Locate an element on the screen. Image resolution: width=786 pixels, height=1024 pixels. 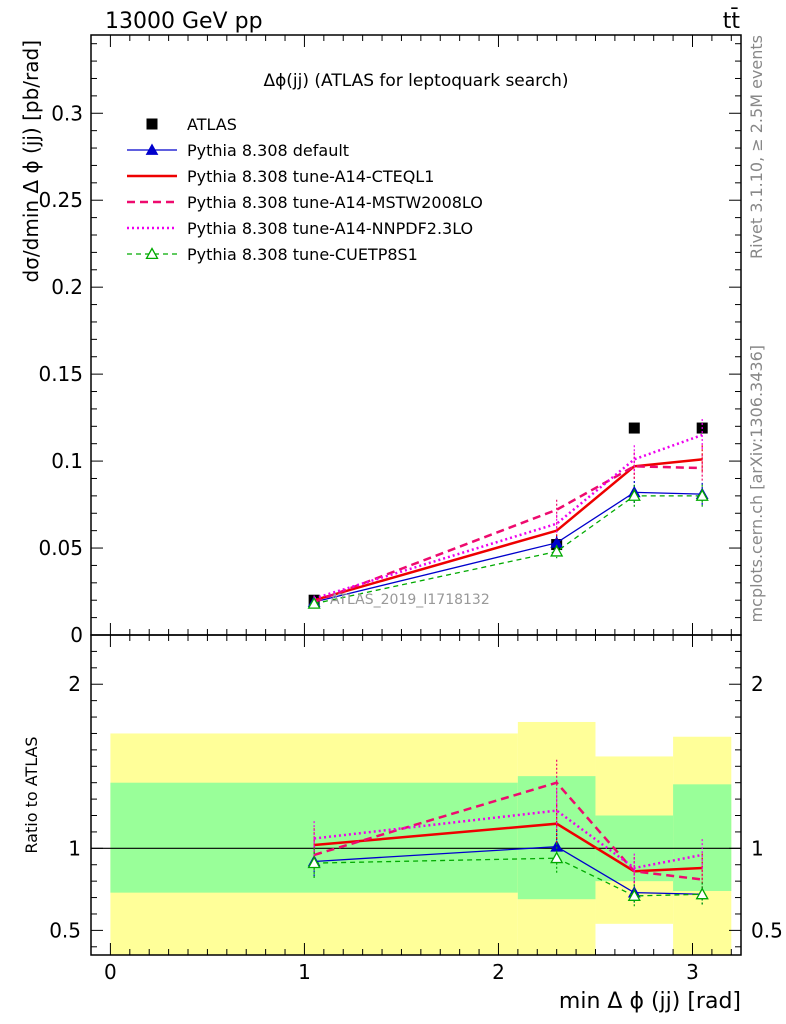
main-y-tick-label: 0.15 is located at coordinates (60, 374).